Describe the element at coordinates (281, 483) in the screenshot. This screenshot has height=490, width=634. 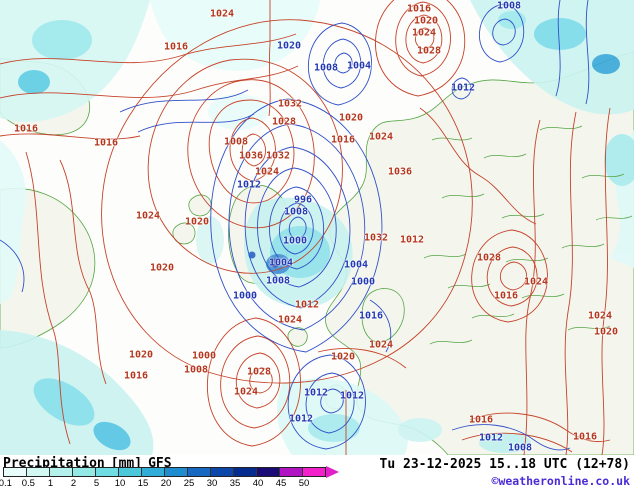
I see `scale-tick-label: 45` at that location.